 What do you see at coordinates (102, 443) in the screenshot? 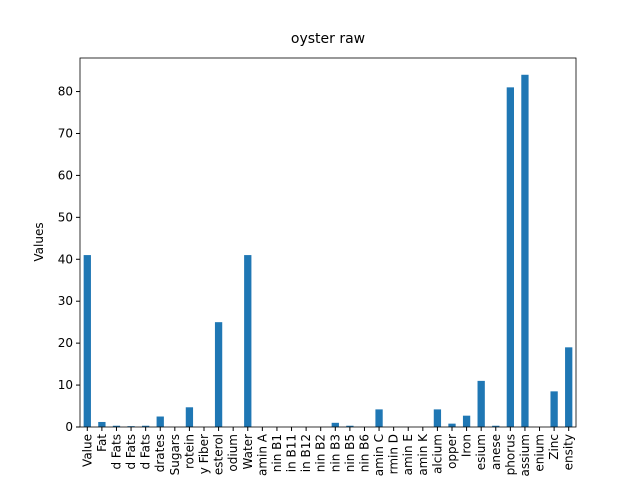
I see `x-tick-label: Fat` at bounding box center [102, 443].